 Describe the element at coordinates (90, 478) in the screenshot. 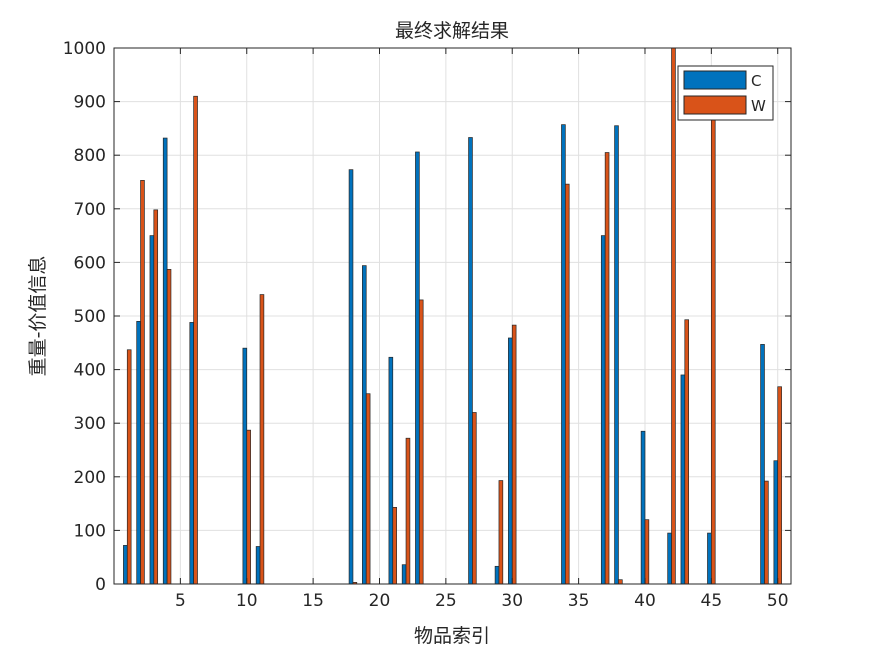

I see `y-tick-label: 200` at that location.